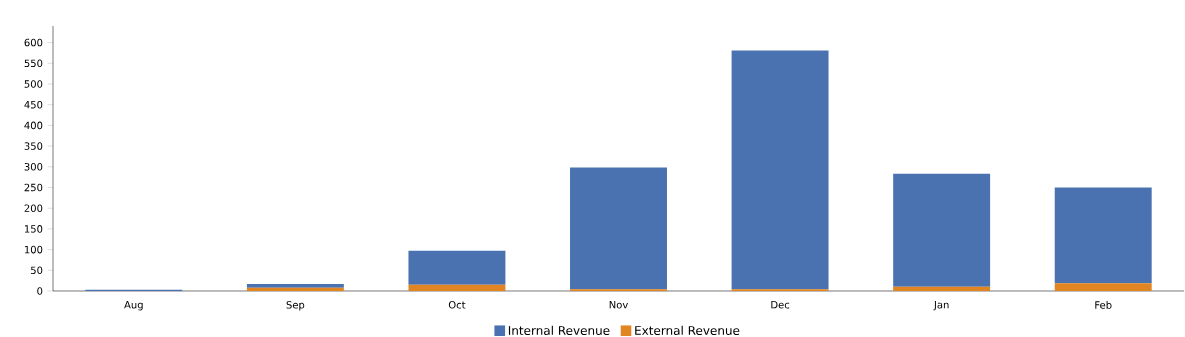  I want to click on x-tick-label: Sep, so click(295, 306).